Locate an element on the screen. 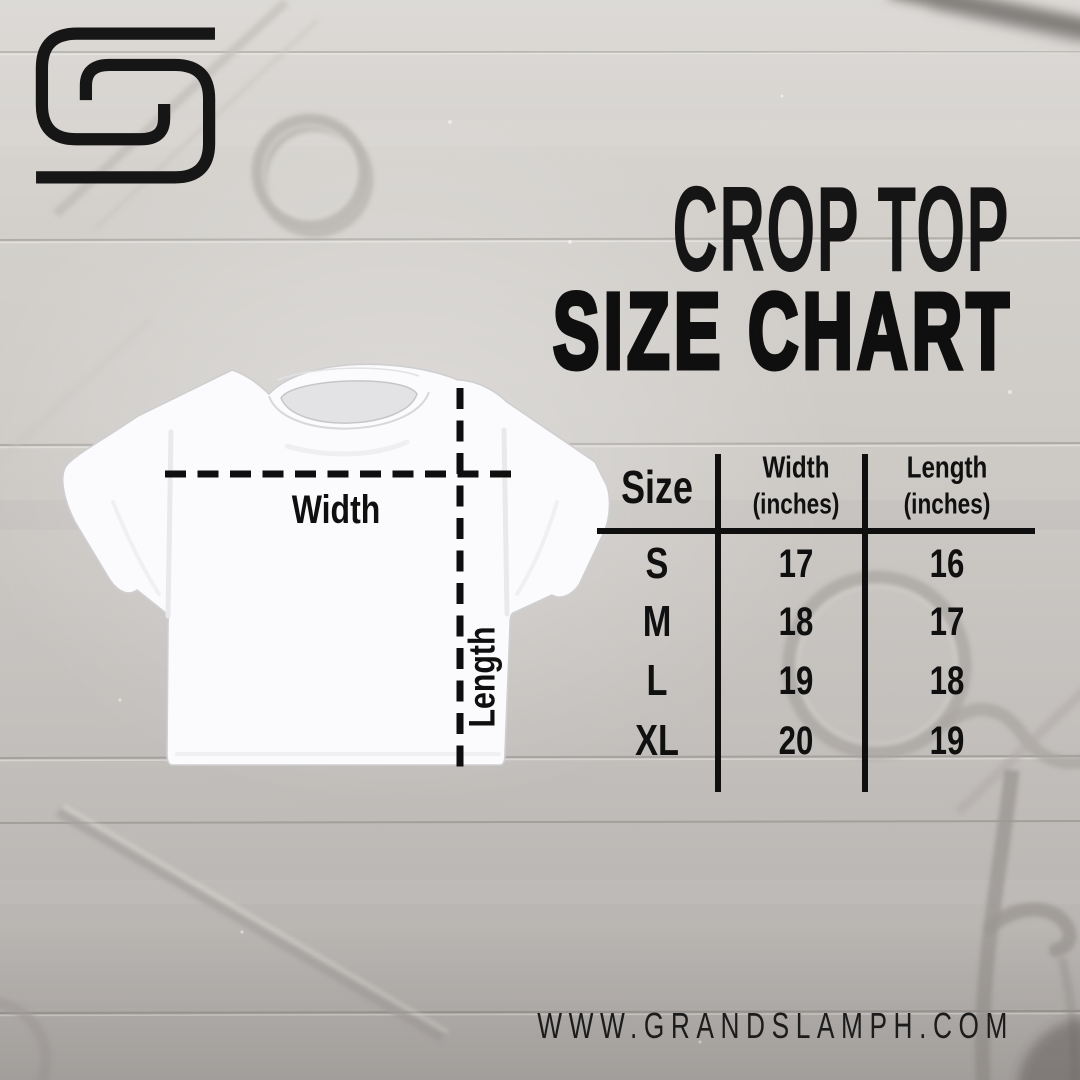 The width and height of the screenshot is (1080, 1080). poster-title-product: CROP TOP is located at coordinates (841, 229).